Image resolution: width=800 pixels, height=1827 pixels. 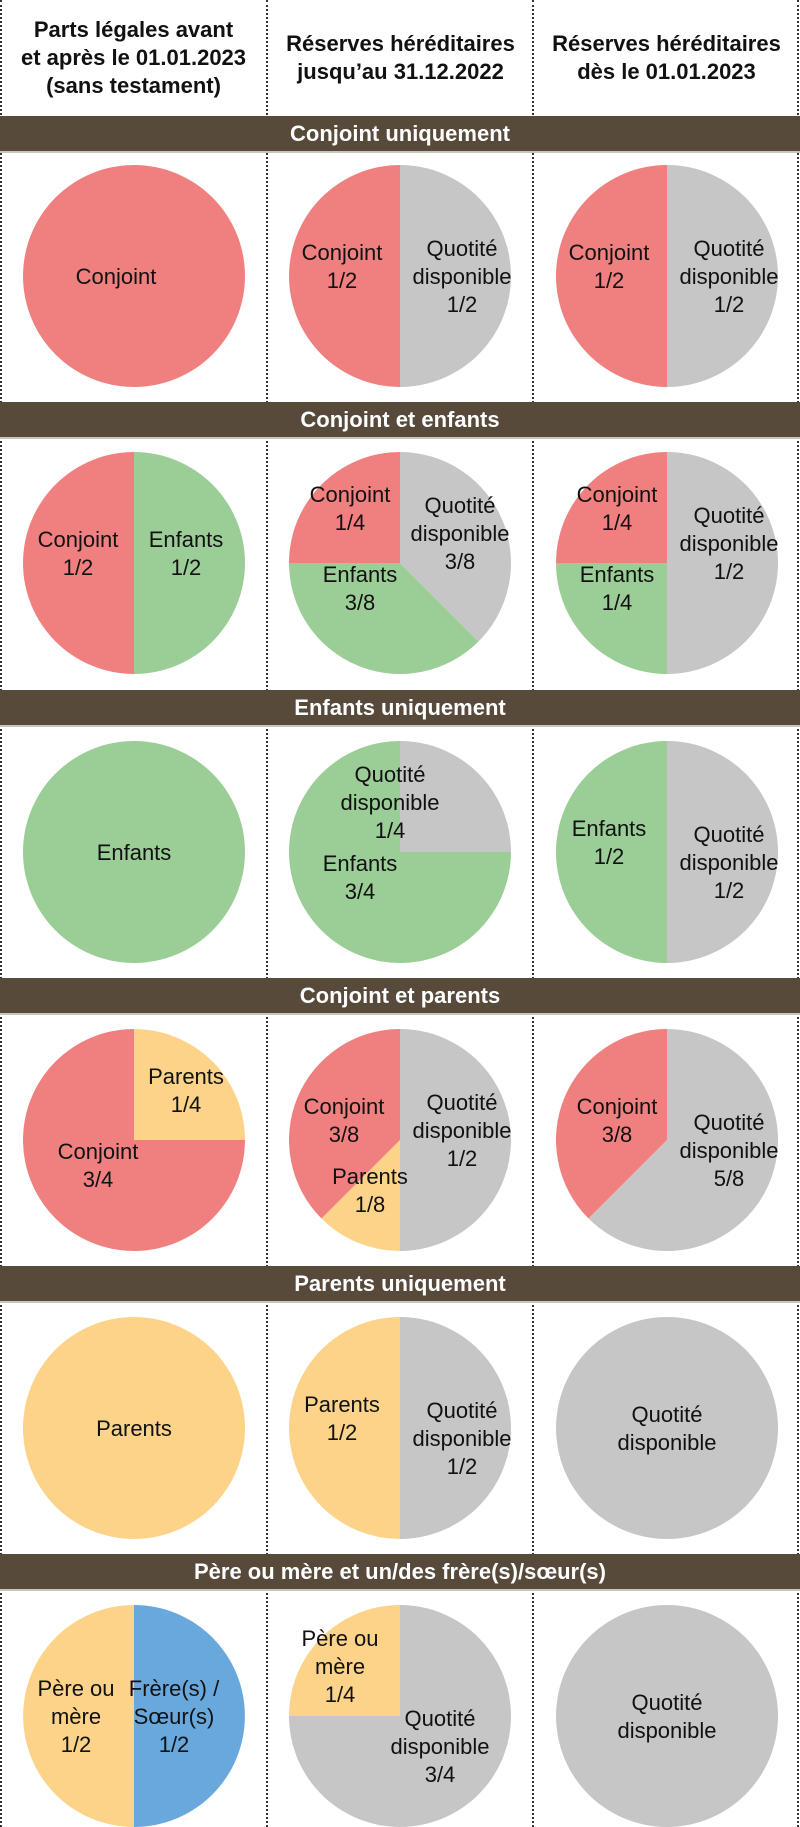 I want to click on slice-label: Père ou mère 1/4, so click(x=339, y=1666).